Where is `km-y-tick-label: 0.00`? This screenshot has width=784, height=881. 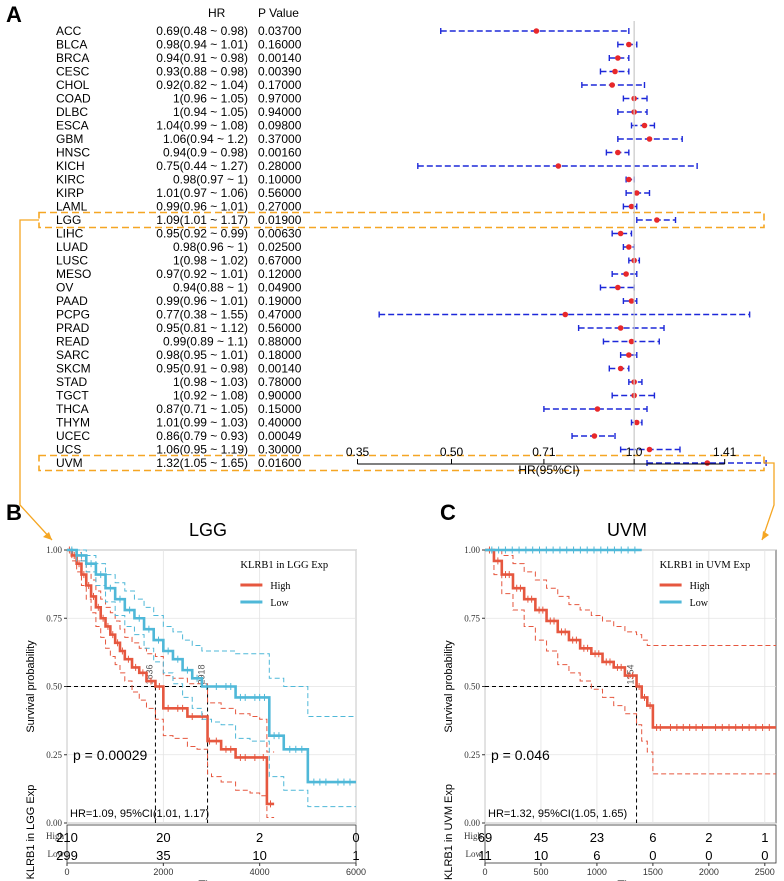
km-y-tick-label: 0.00 is located at coordinates (54, 823).